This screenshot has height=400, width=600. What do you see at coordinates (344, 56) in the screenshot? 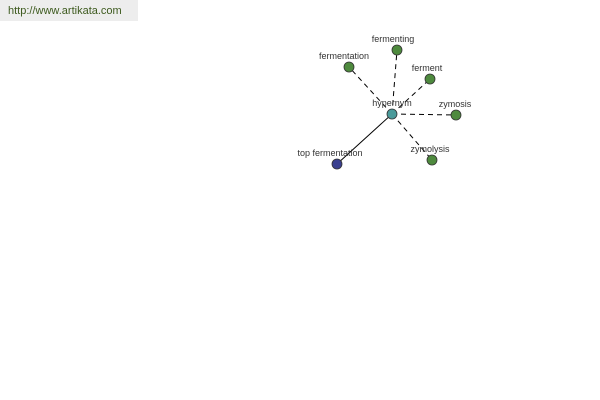
I see `node-label: fermentation` at bounding box center [344, 56].